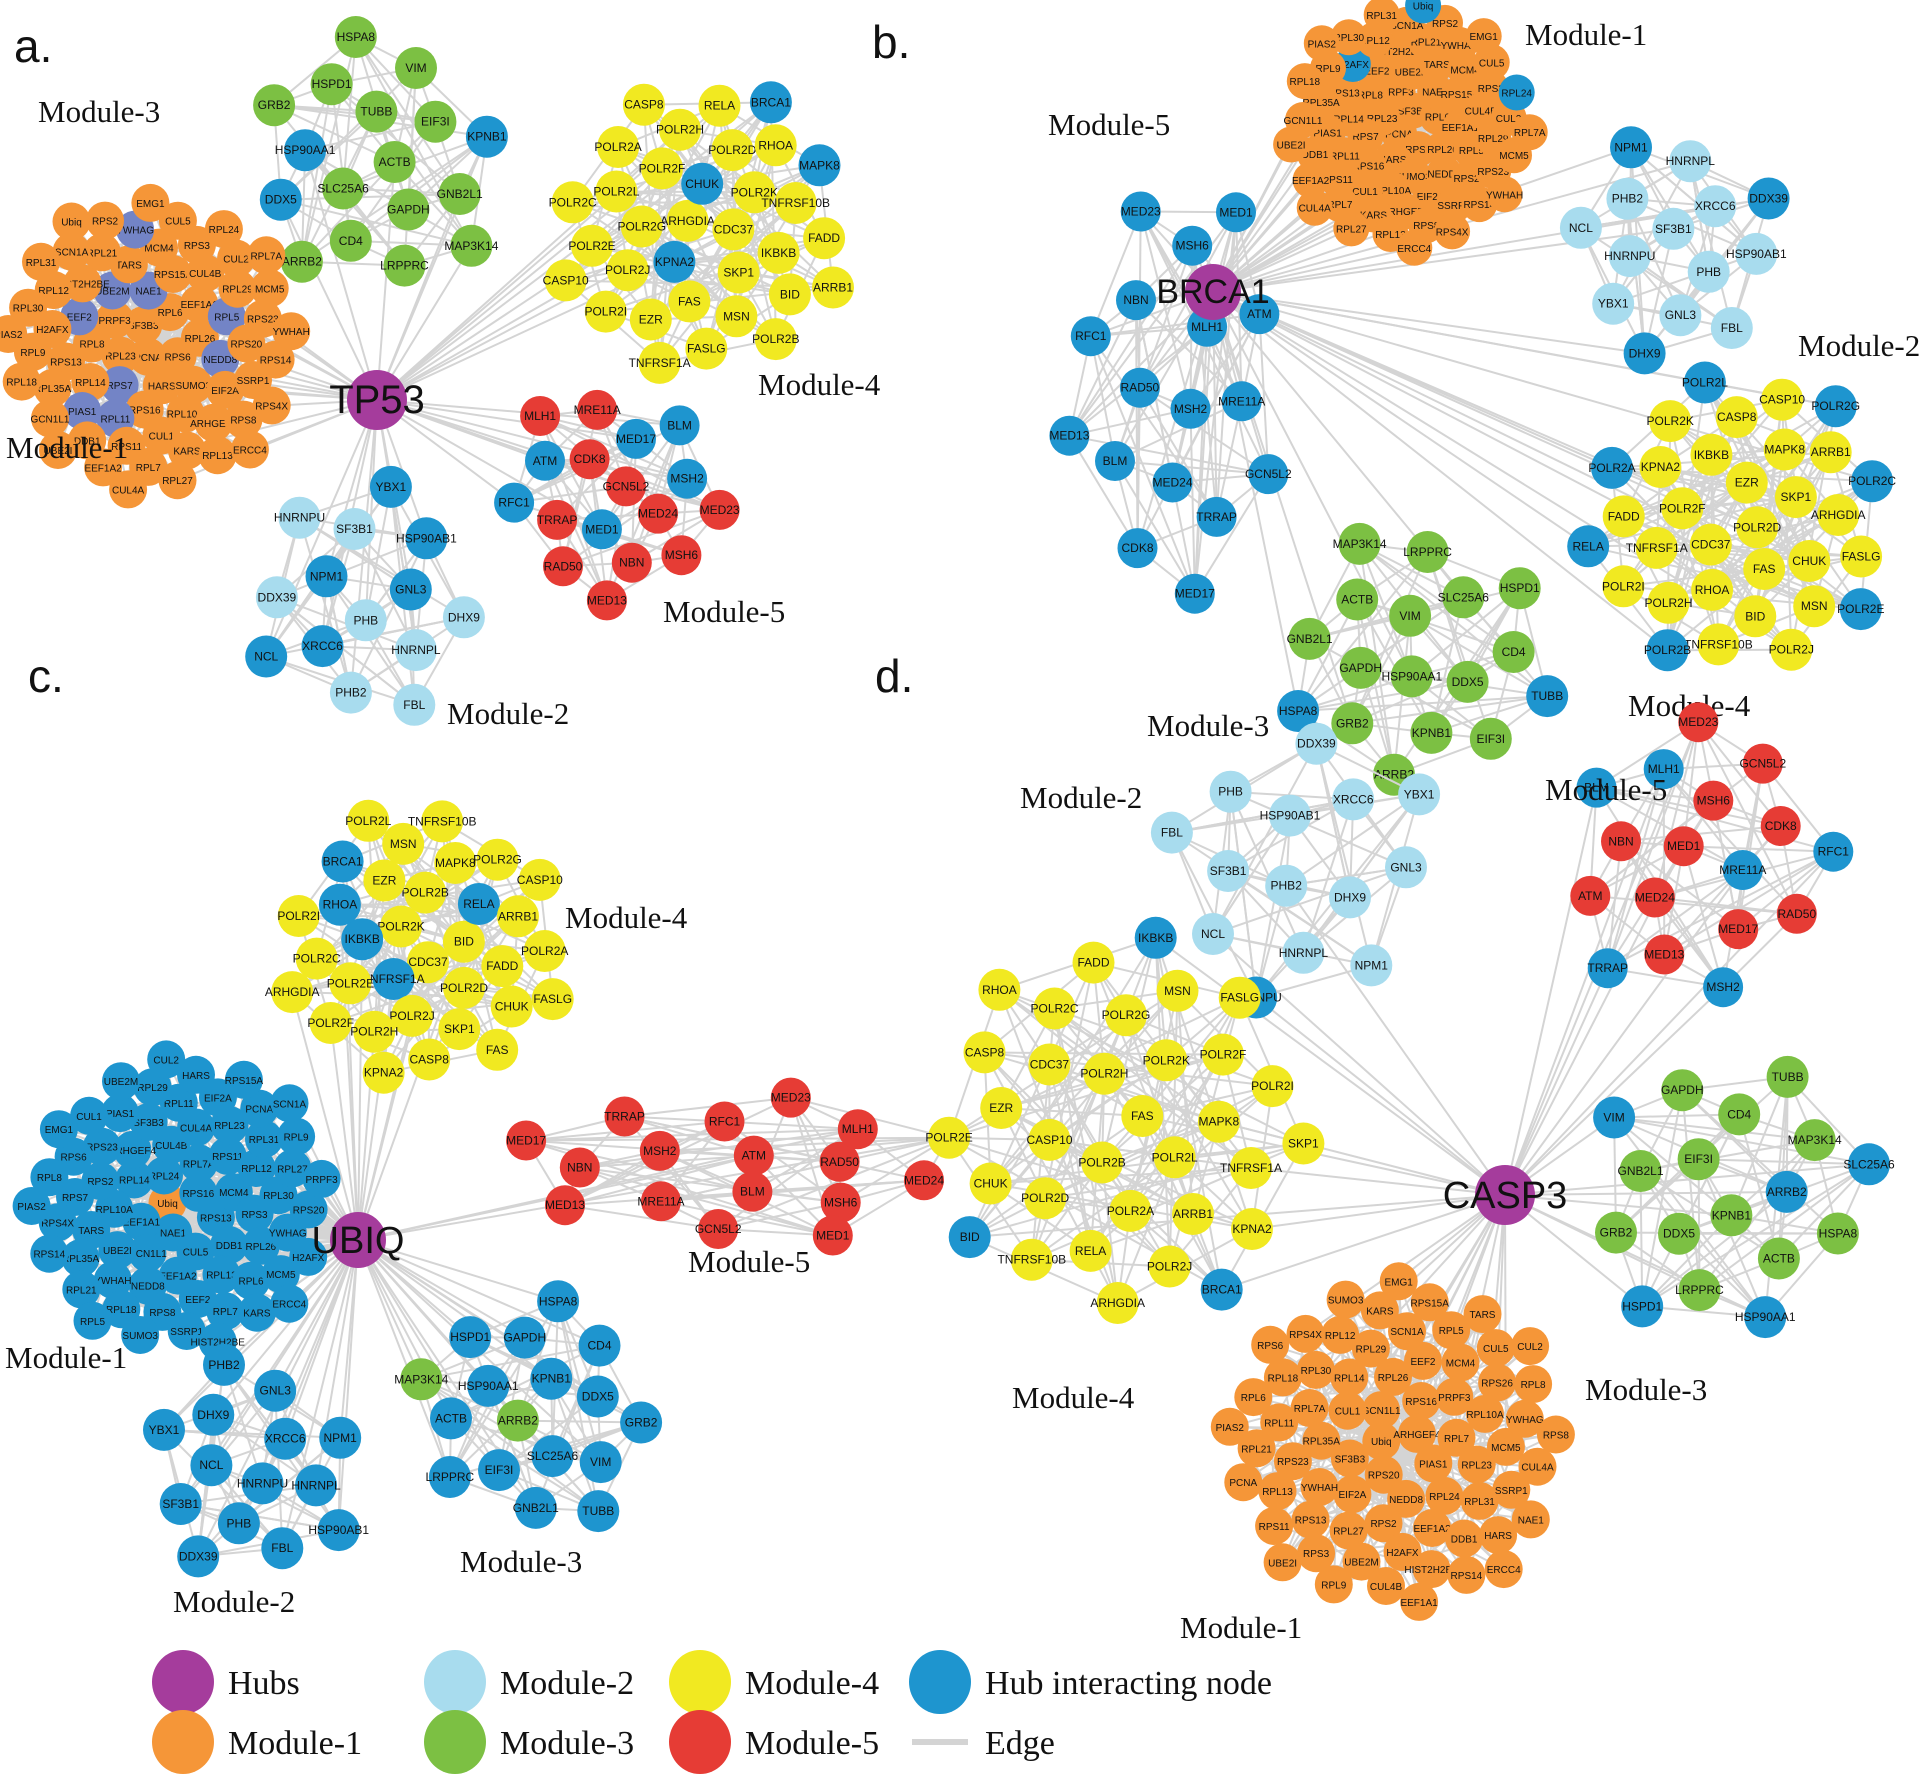 The image size is (1923, 1775). Describe the element at coordinates (1381, 16) in the screenshot. I see `node-RPL31` at that location.